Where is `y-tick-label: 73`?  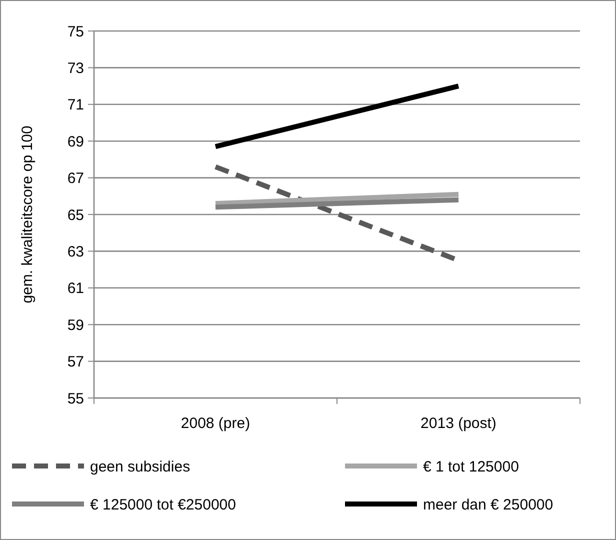
y-tick-label: 73 is located at coordinates (75, 68).